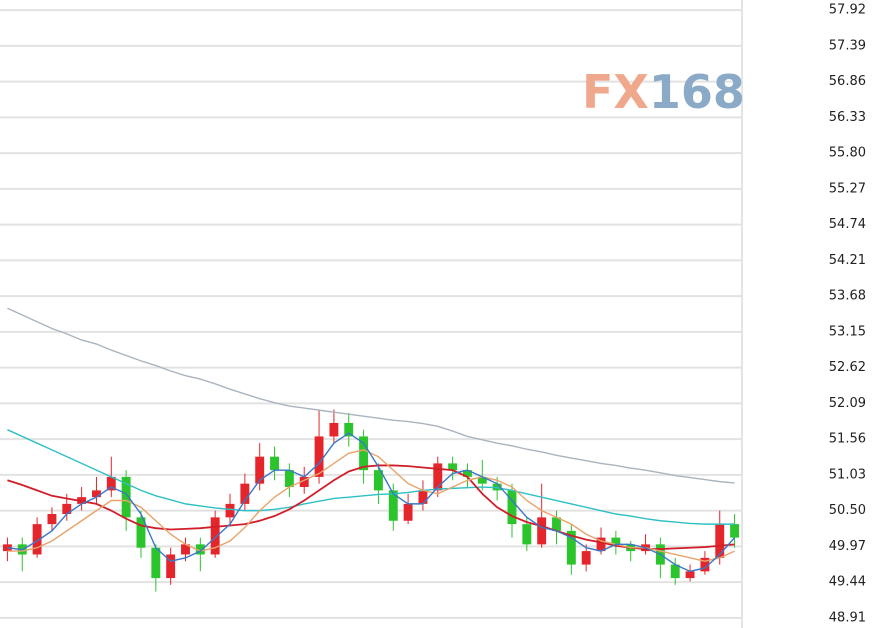  I want to click on y-tick-label: 49.44, so click(847, 582).